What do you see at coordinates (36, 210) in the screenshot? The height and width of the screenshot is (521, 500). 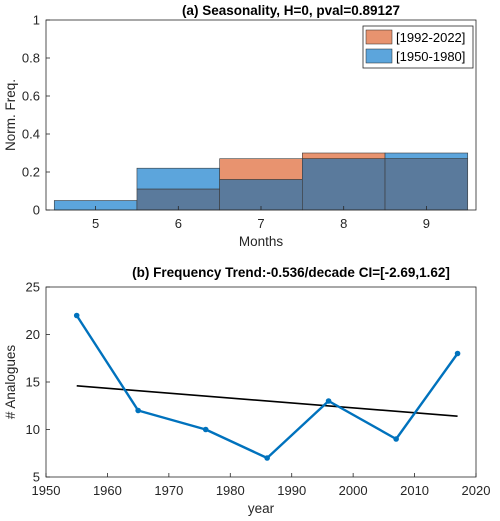 I see `y-tick-label: 0` at bounding box center [36, 210].